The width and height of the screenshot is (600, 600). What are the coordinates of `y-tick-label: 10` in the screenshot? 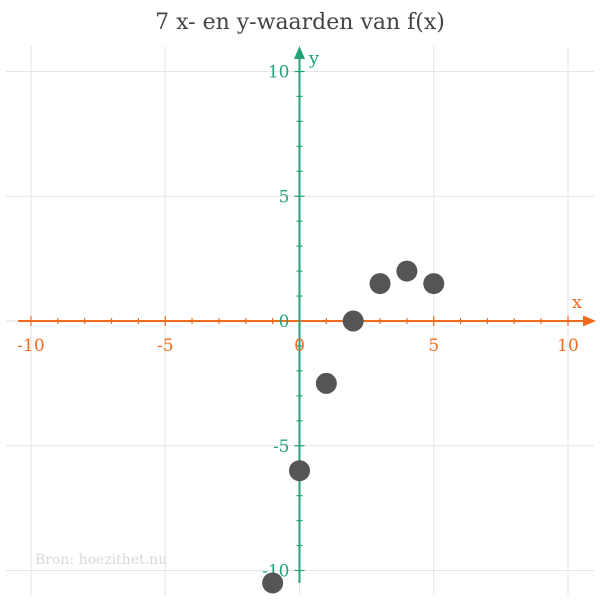 It's located at (279, 73).